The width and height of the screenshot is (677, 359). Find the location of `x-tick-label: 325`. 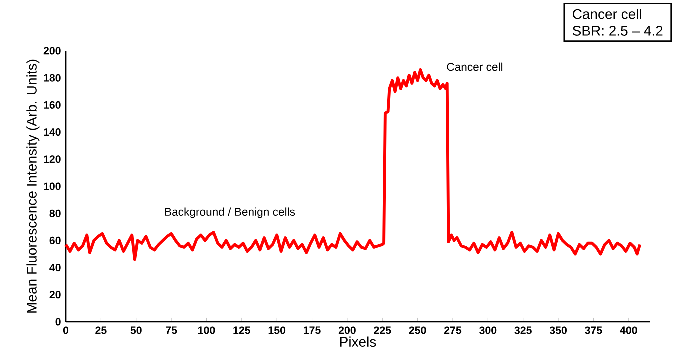

x-tick-label: 325 is located at coordinates (523, 330).